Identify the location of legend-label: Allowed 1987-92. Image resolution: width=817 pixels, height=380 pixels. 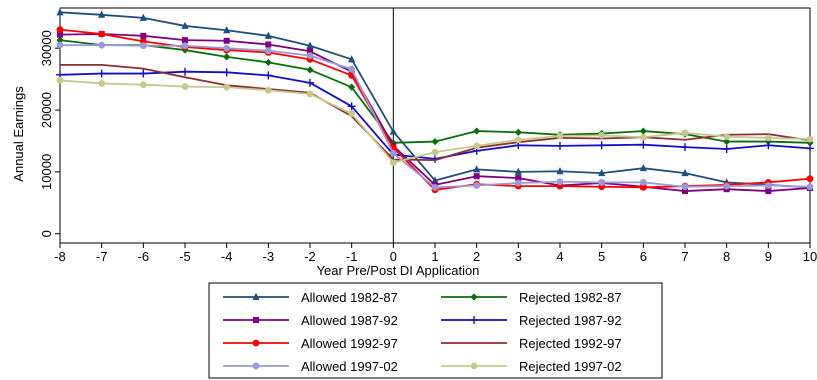
(349, 320).